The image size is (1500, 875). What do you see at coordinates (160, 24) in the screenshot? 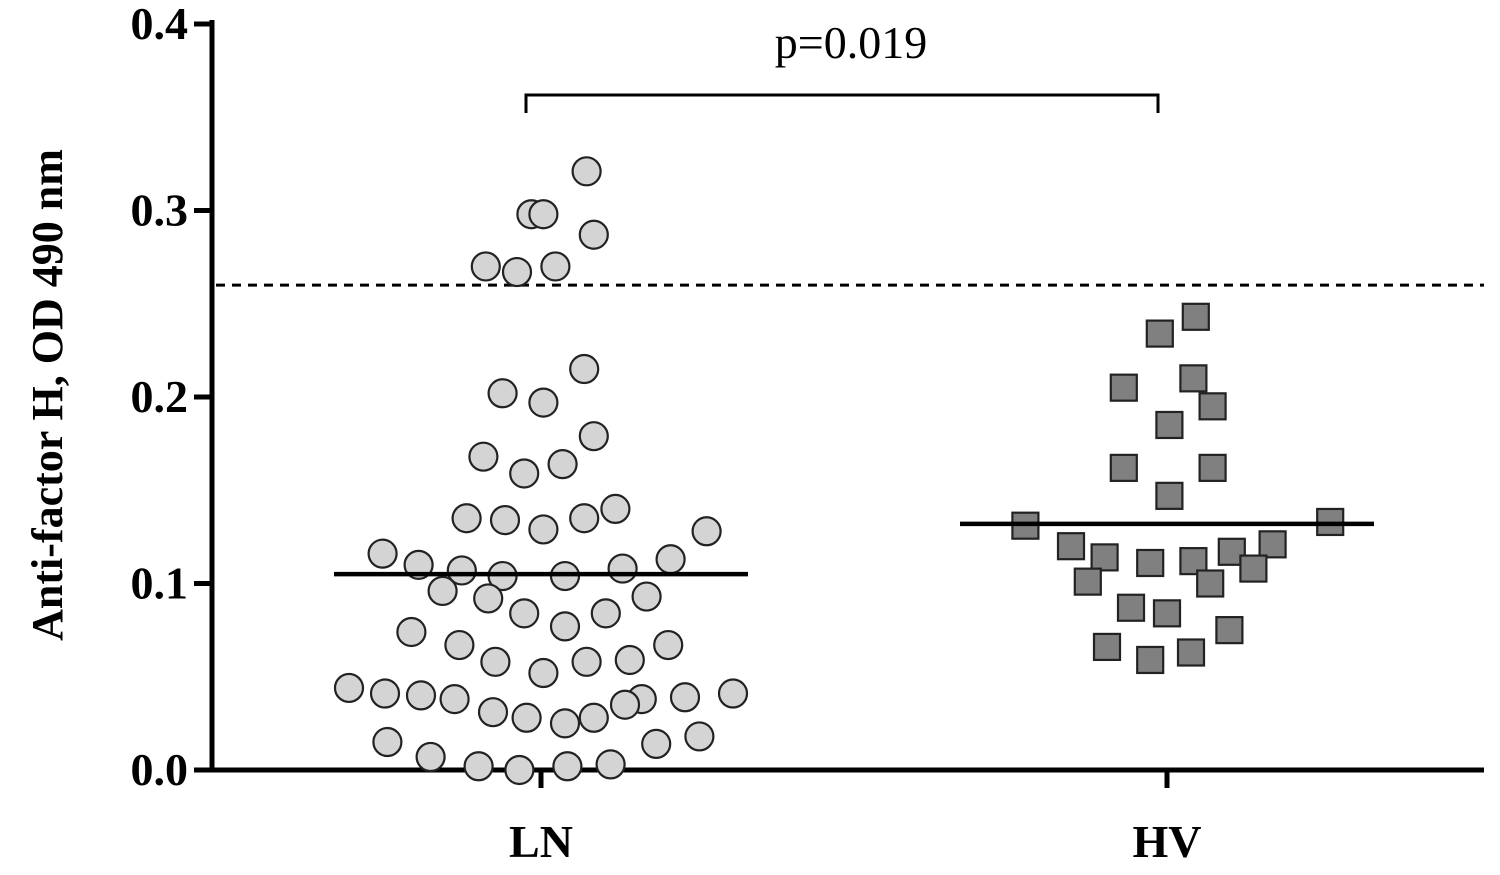
I see `y-tick-label: 0.4` at bounding box center [160, 24].